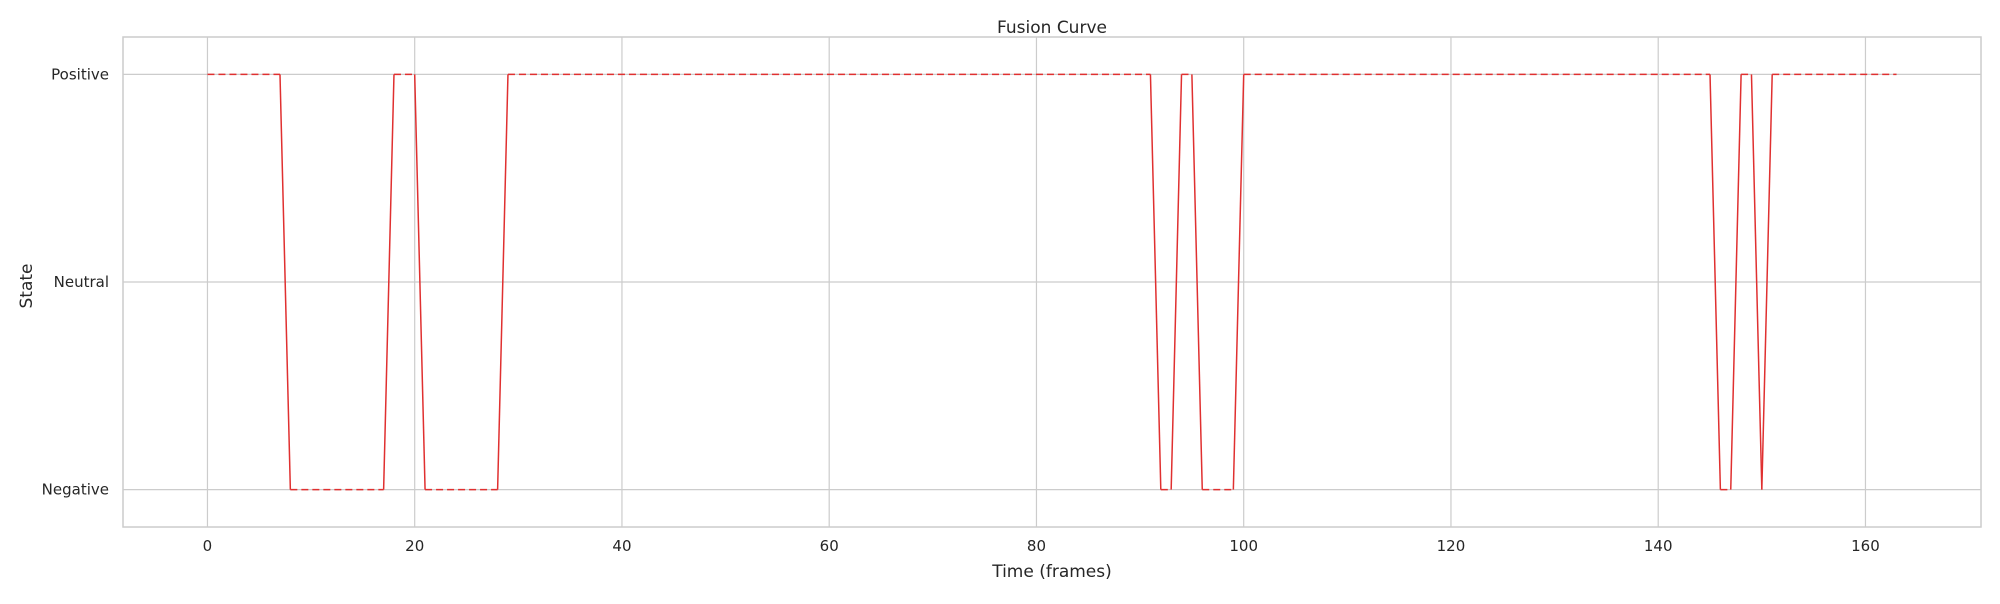  I want to click on x-tick-labels: 0 20 40 60 80 100 120 140 160, so click(1041, 546).